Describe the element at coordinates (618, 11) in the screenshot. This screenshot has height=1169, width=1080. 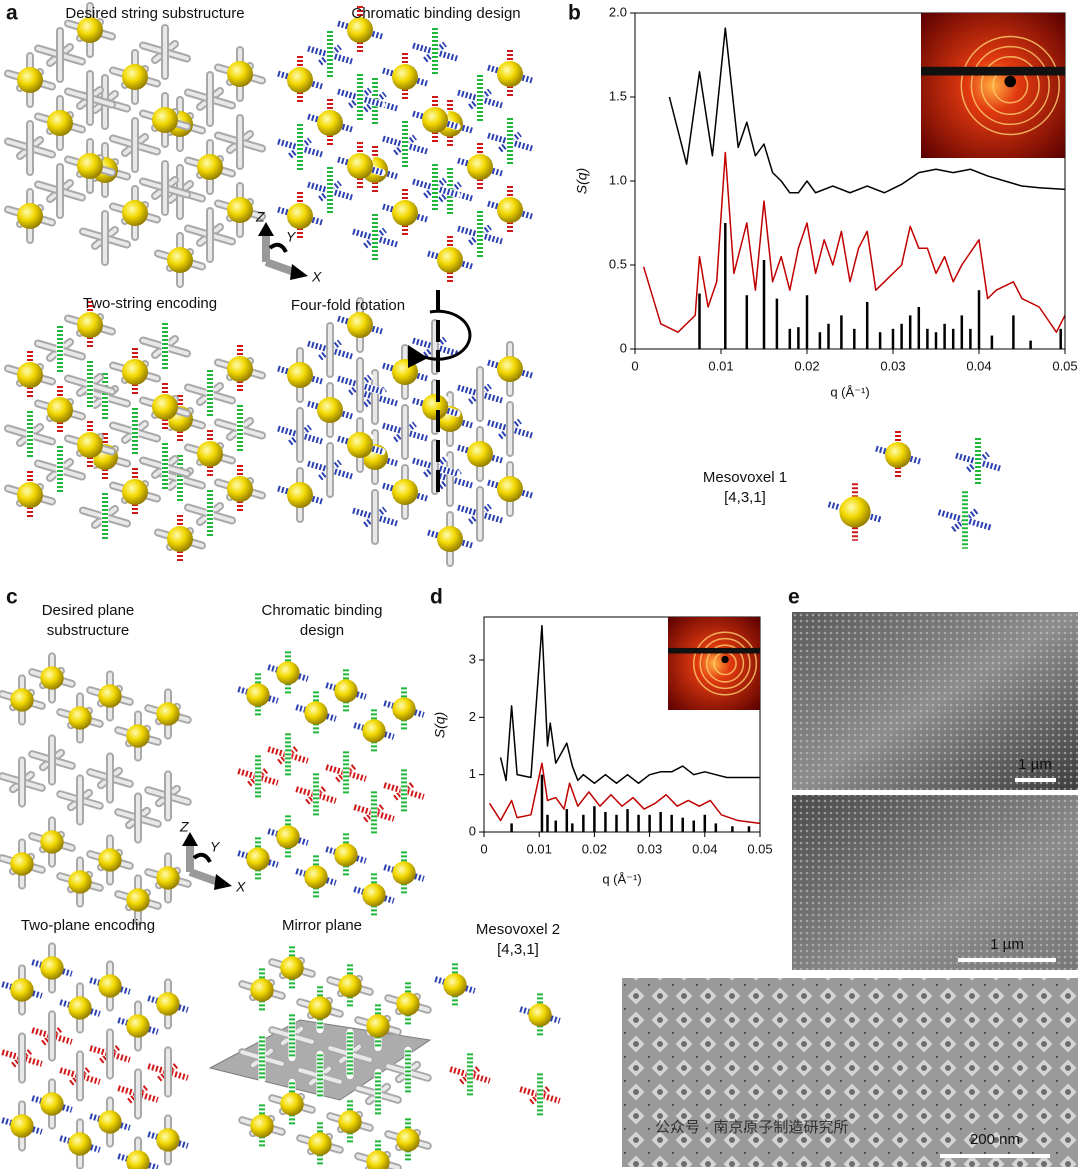
I see `y-tick-label: 2.0` at that location.